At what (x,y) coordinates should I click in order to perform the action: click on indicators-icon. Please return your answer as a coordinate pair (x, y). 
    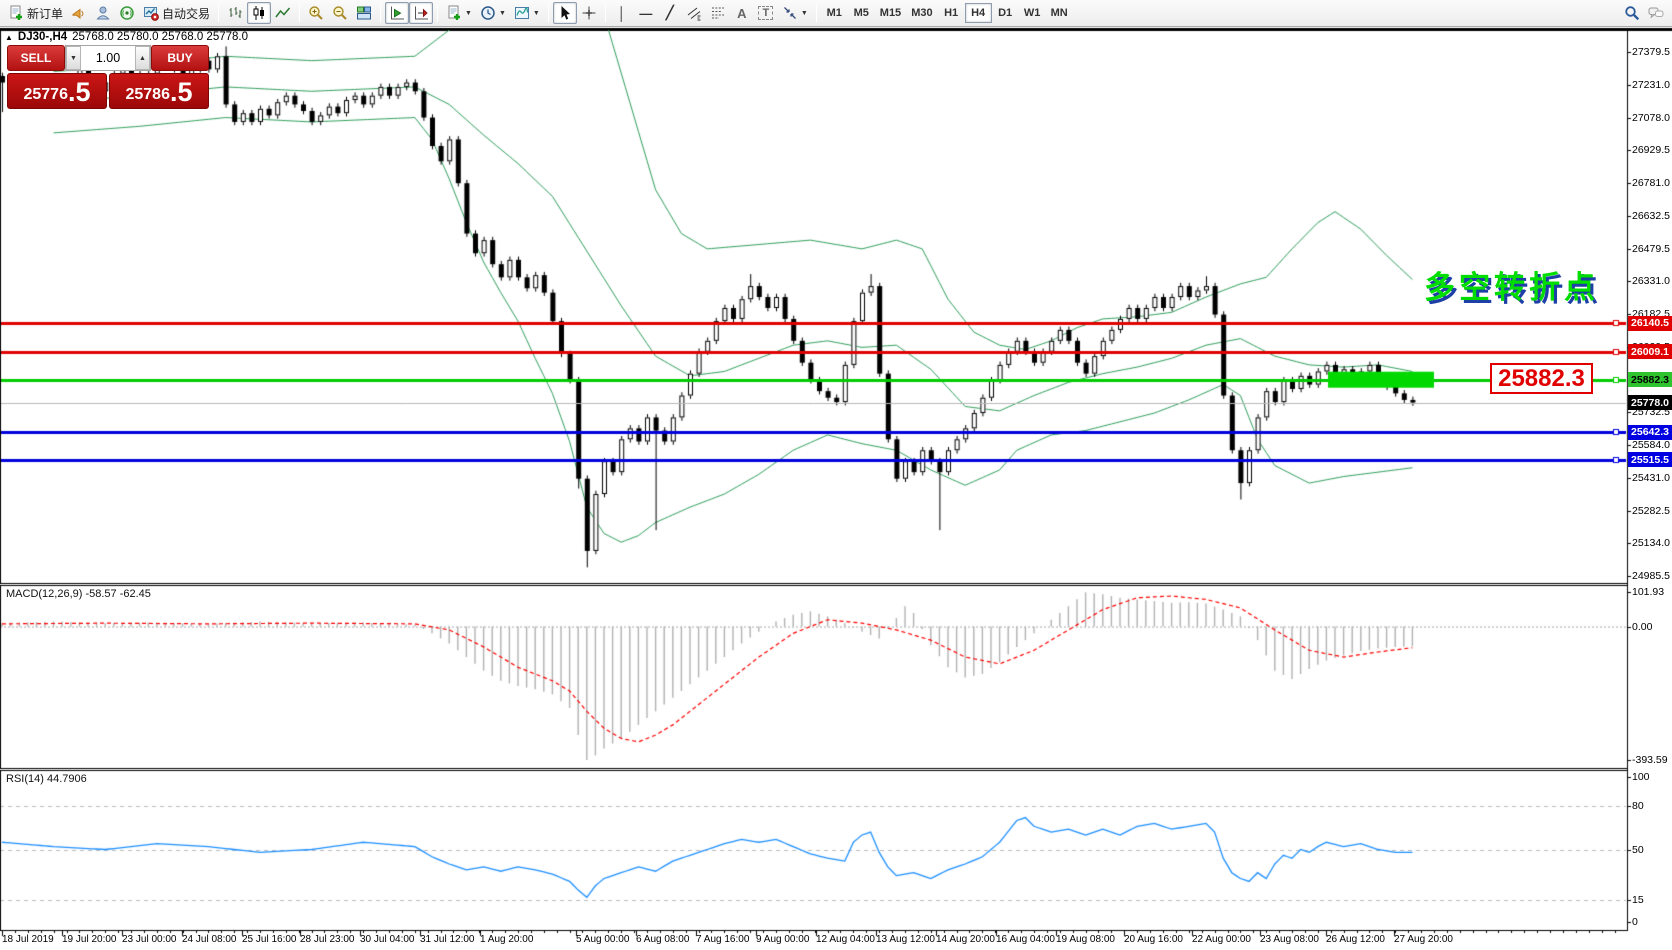
    Looking at the image, I should click on (521, 13).